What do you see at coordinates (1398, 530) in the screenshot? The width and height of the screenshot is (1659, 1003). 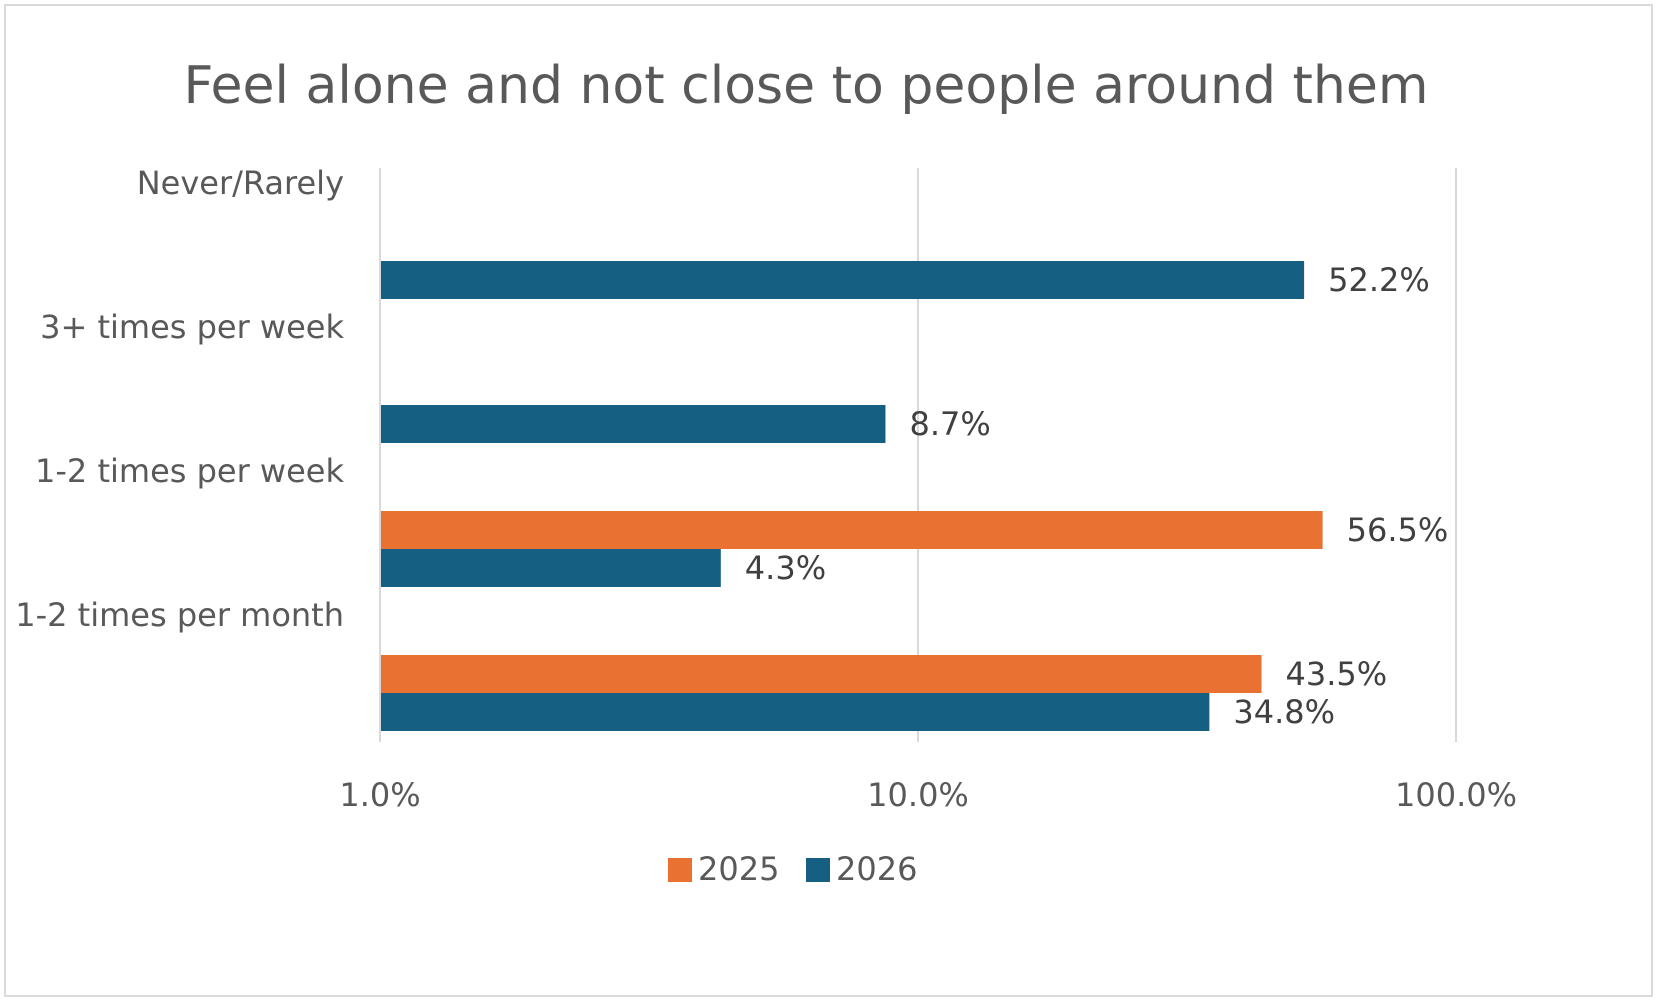 I see `data-label-2025: 56.5%` at bounding box center [1398, 530].